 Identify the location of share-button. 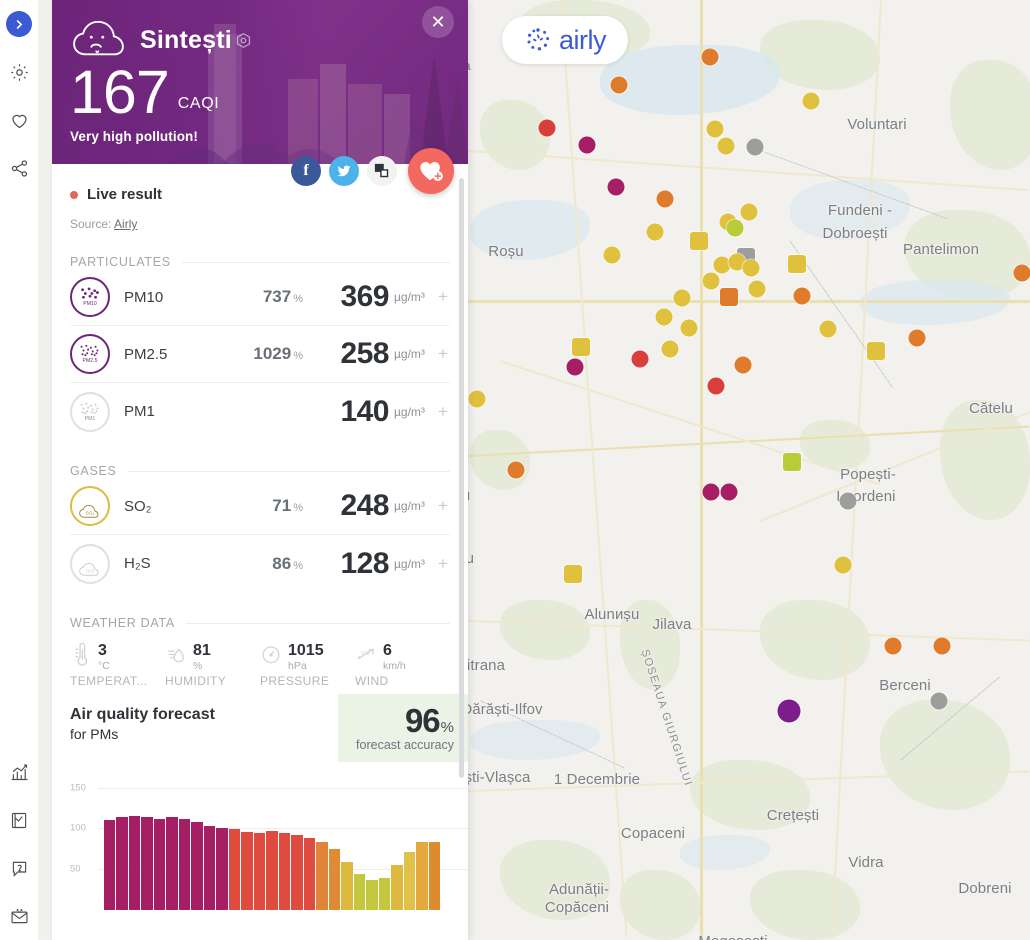
(19, 168).